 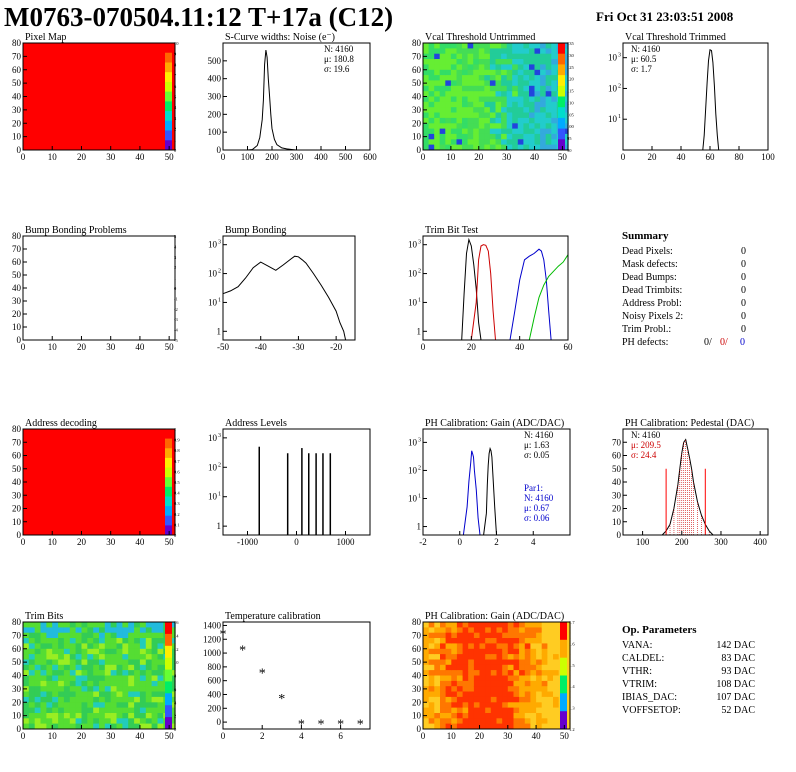 What do you see at coordinates (97, 344) in the screenshot?
I see `x-axis: 0 10 20 30 40 50` at bounding box center [97, 344].